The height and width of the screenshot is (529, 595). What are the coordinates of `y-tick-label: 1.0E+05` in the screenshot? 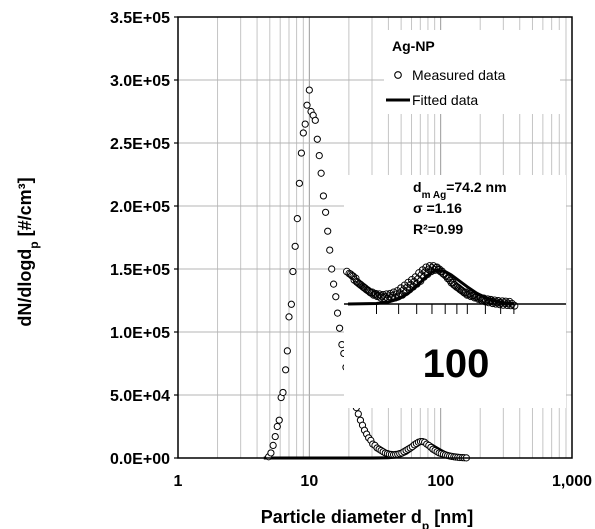 It's located at (140, 333).